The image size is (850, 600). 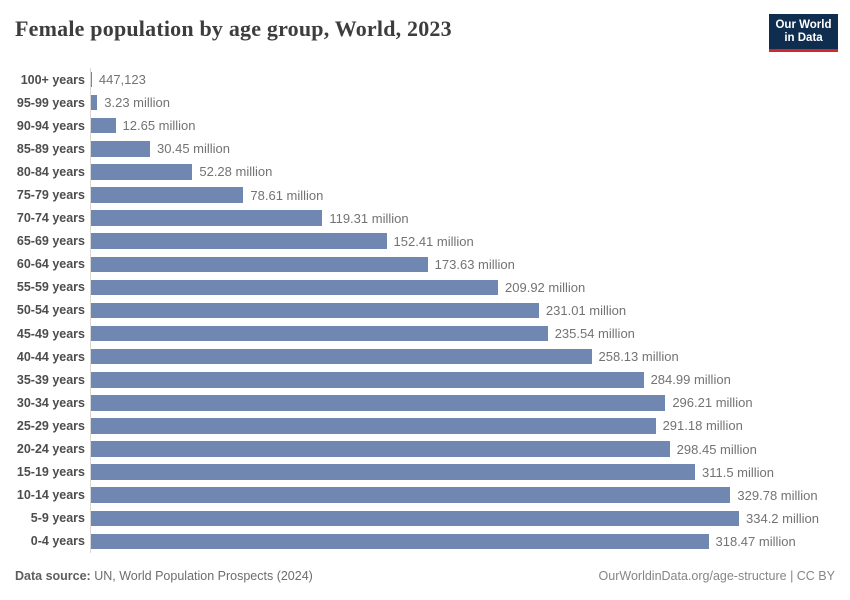 I want to click on attribution-link: OurWorldinData.org/age-structure | CC BY, so click(x=716, y=576).